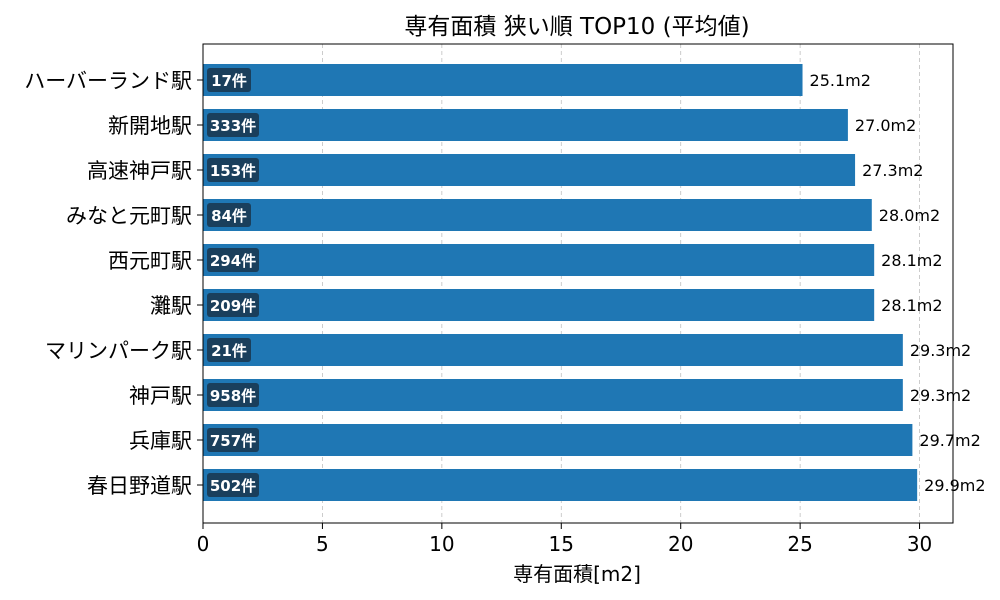 Image resolution: width=1000 pixels, height=600 pixels. What do you see at coordinates (108, 81) in the screenshot?
I see `y-tick-label: ハーバーランド駅` at bounding box center [108, 81].